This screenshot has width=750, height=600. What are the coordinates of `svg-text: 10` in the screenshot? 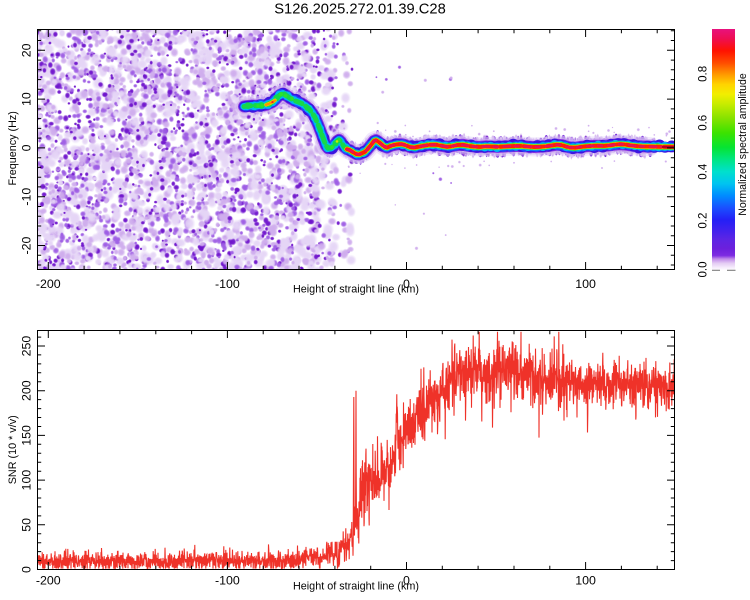 It's located at (26, 99).